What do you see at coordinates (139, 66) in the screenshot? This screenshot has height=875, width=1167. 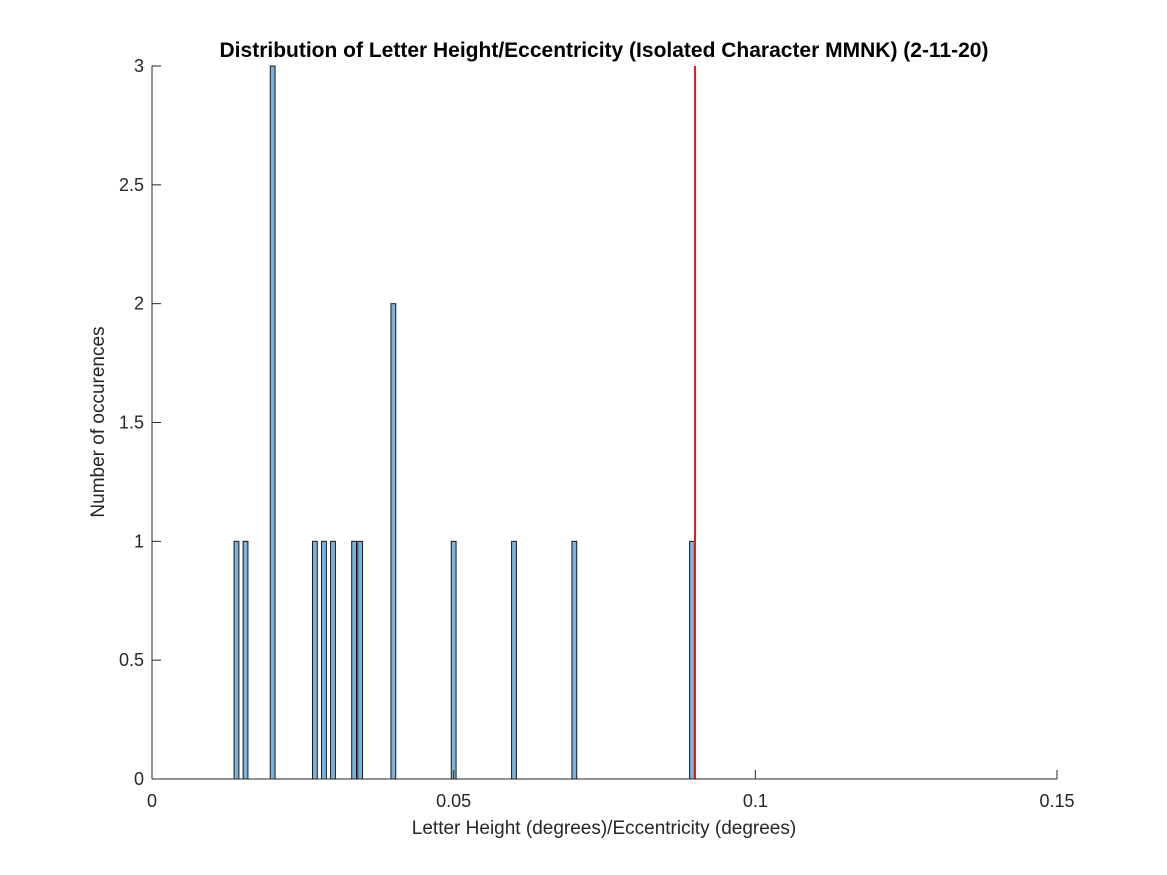 I see `y-tick-label-7: 3` at bounding box center [139, 66].